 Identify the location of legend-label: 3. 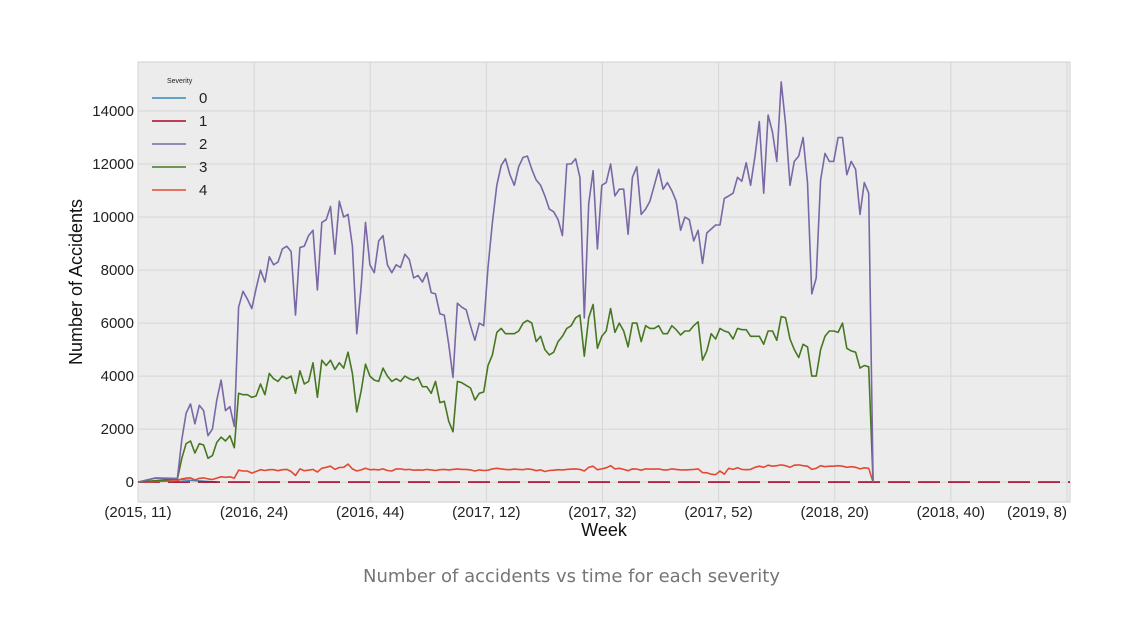
(203, 167).